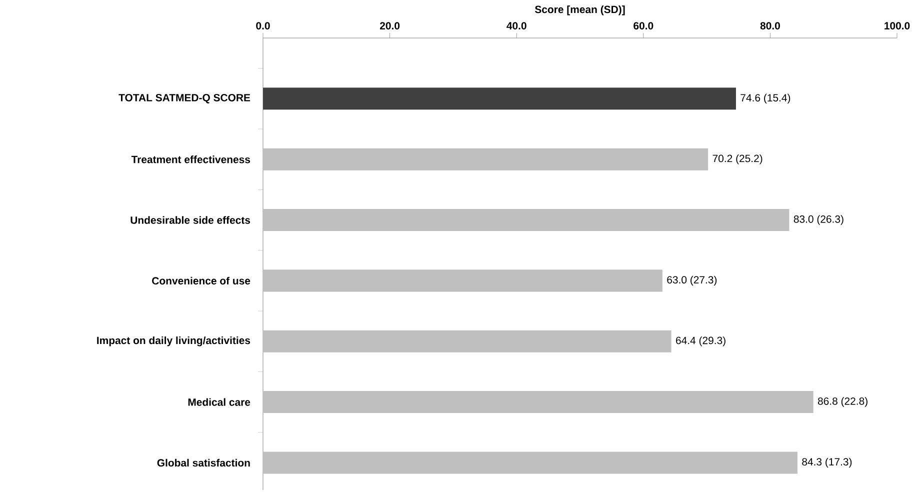  Describe the element at coordinates (770, 26) in the screenshot. I see `x-tick-label: 80.0` at that location.